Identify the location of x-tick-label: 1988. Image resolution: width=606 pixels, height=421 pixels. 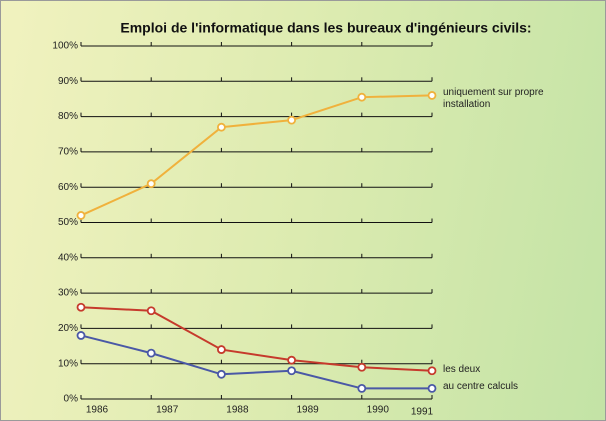
(237, 410).